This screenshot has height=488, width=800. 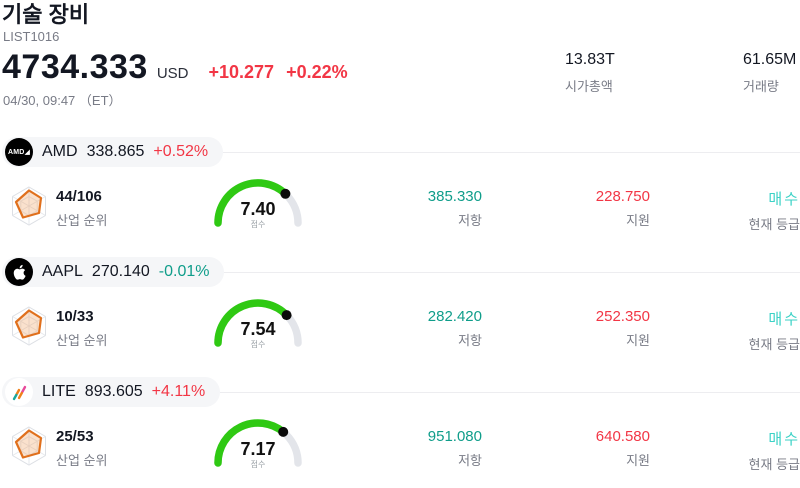 I want to click on price-change-pct: +0.22%, so click(x=317, y=72).